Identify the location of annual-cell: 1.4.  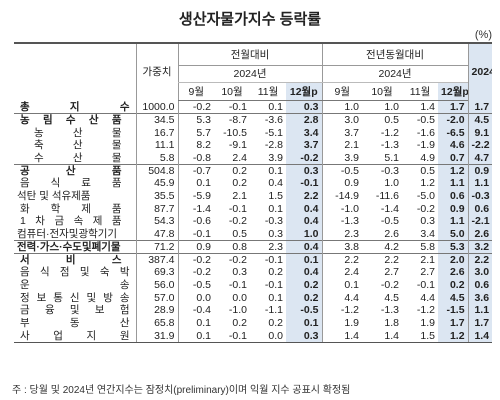
(480, 336).